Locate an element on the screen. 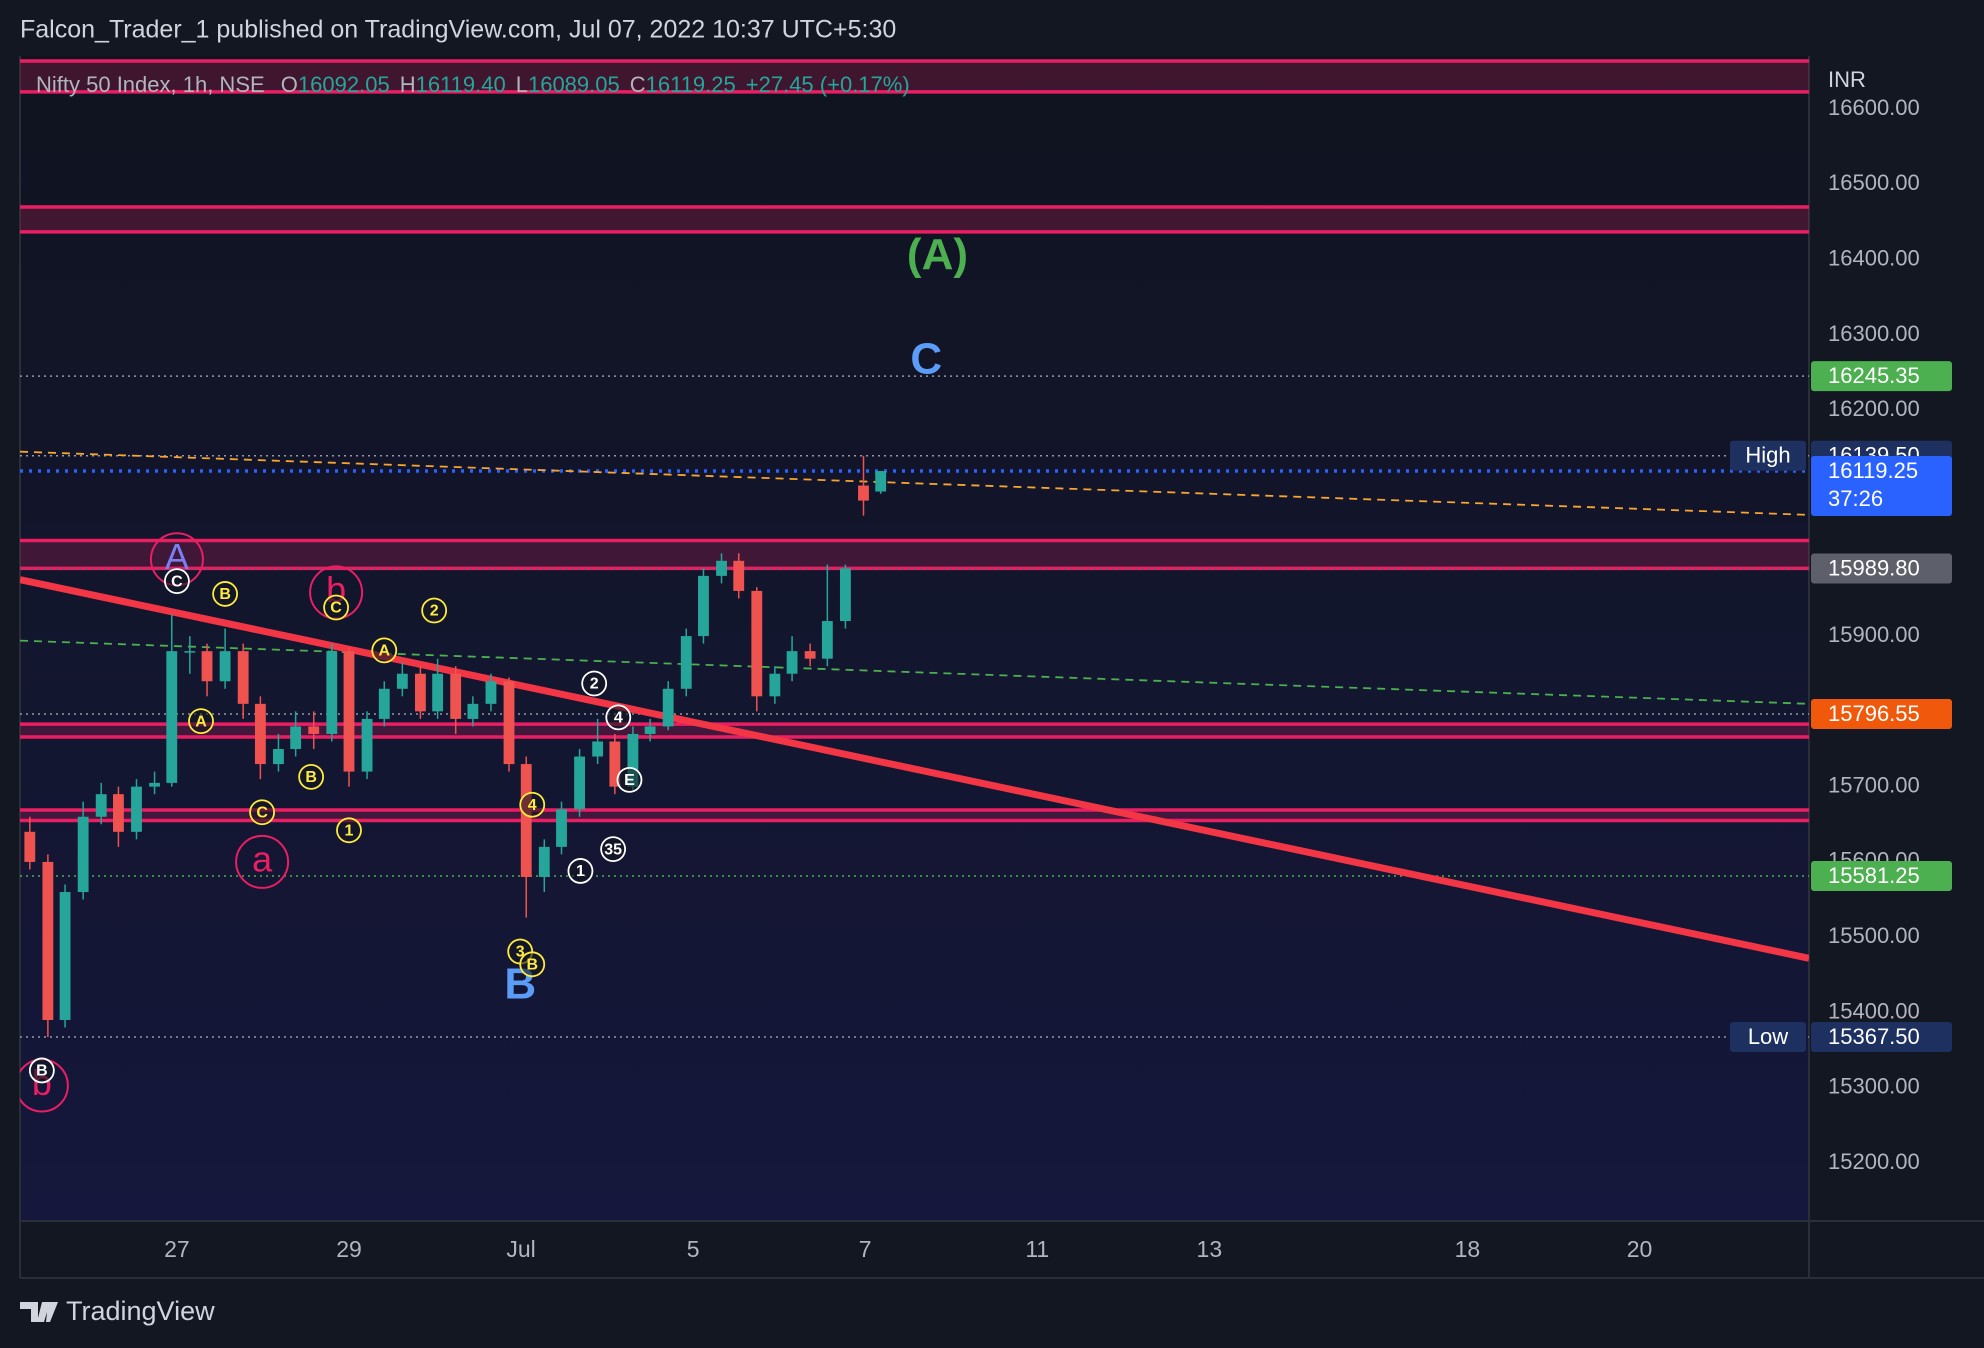 The image size is (1984, 1348). y-tick-label: 15200.00 is located at coordinates (1874, 1161).